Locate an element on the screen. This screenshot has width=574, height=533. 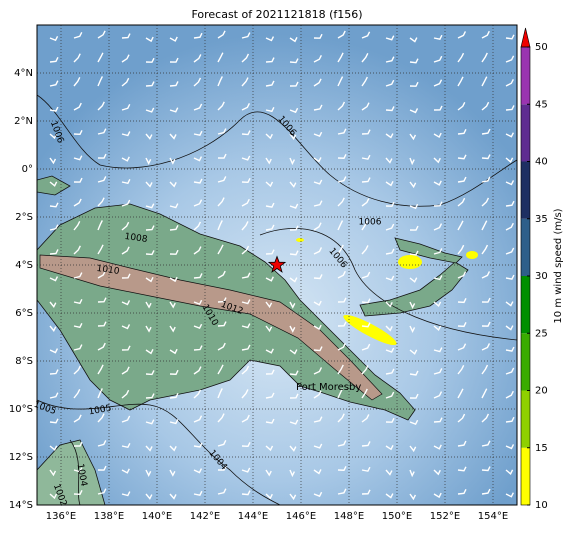
contour-label: 1008 is located at coordinates (136, 238).